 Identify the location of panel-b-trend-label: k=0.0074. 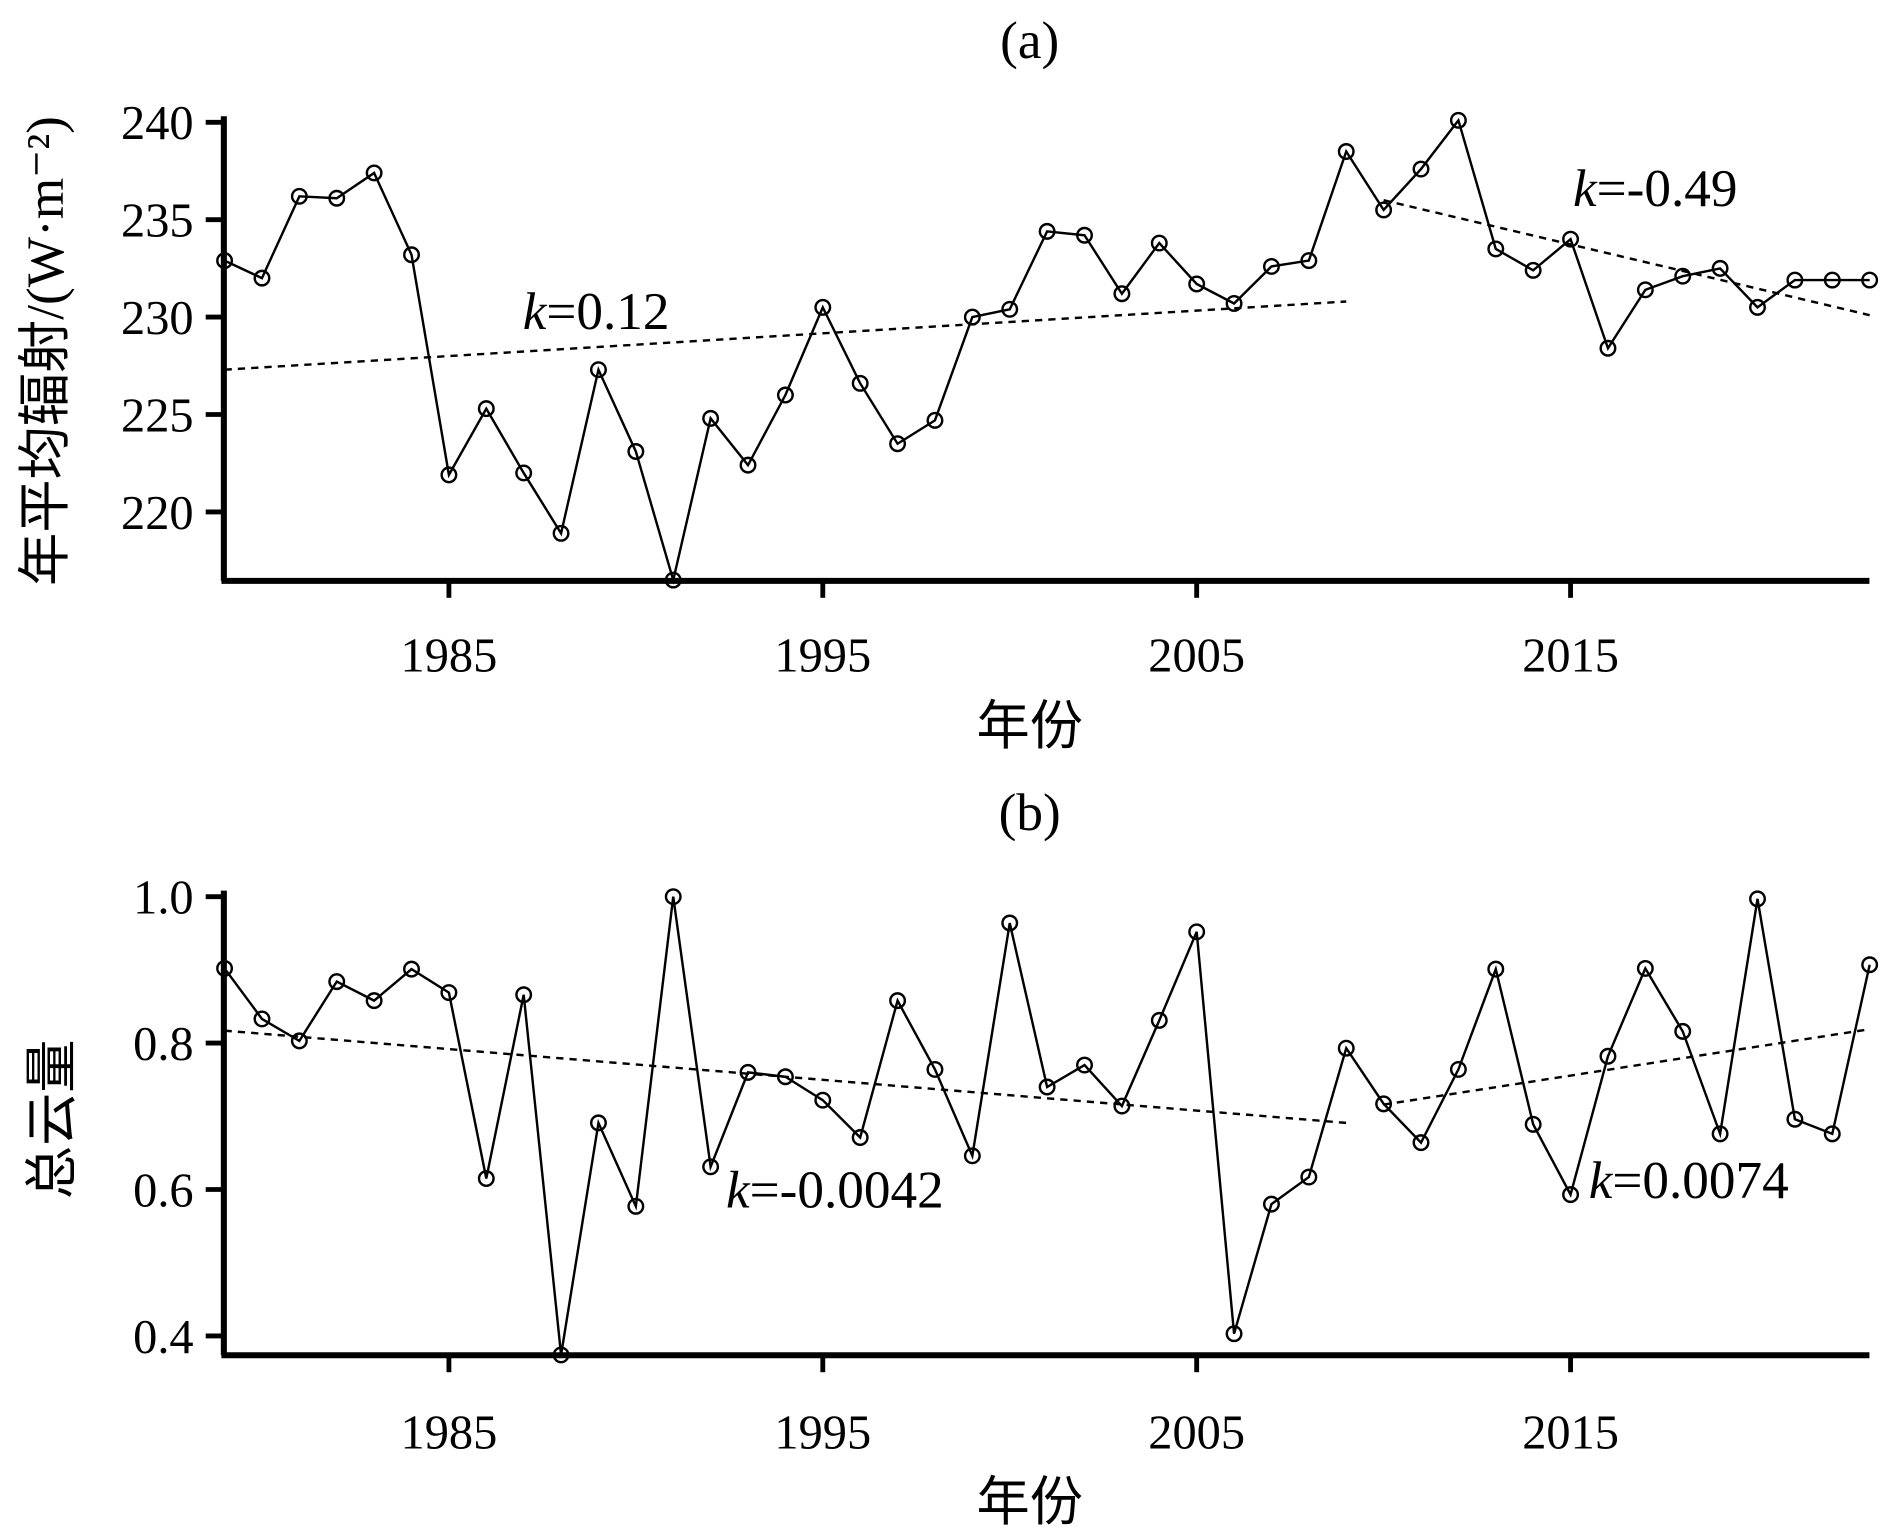
(1689, 1180).